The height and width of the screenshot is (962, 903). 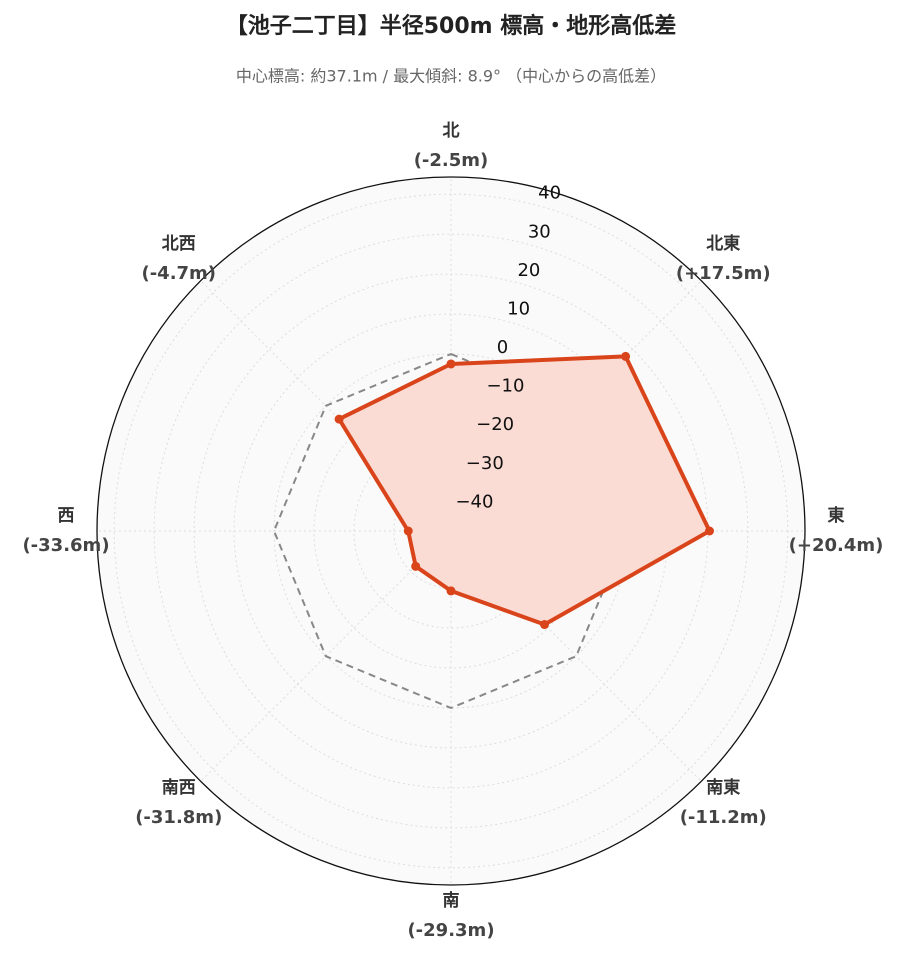 What do you see at coordinates (179, 787) in the screenshot?
I see `angular-label: 南西` at bounding box center [179, 787].